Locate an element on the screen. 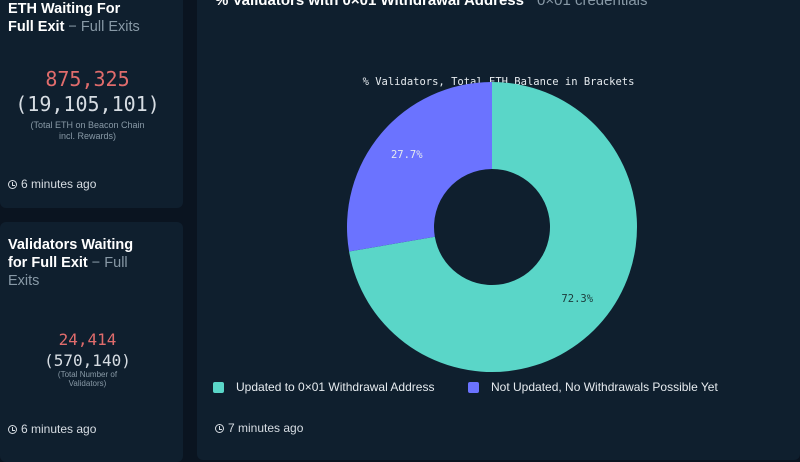 This screenshot has width=800, height=462. legend-item-updated: Updated to 0×01 Withdrawal Address is located at coordinates (323, 387).